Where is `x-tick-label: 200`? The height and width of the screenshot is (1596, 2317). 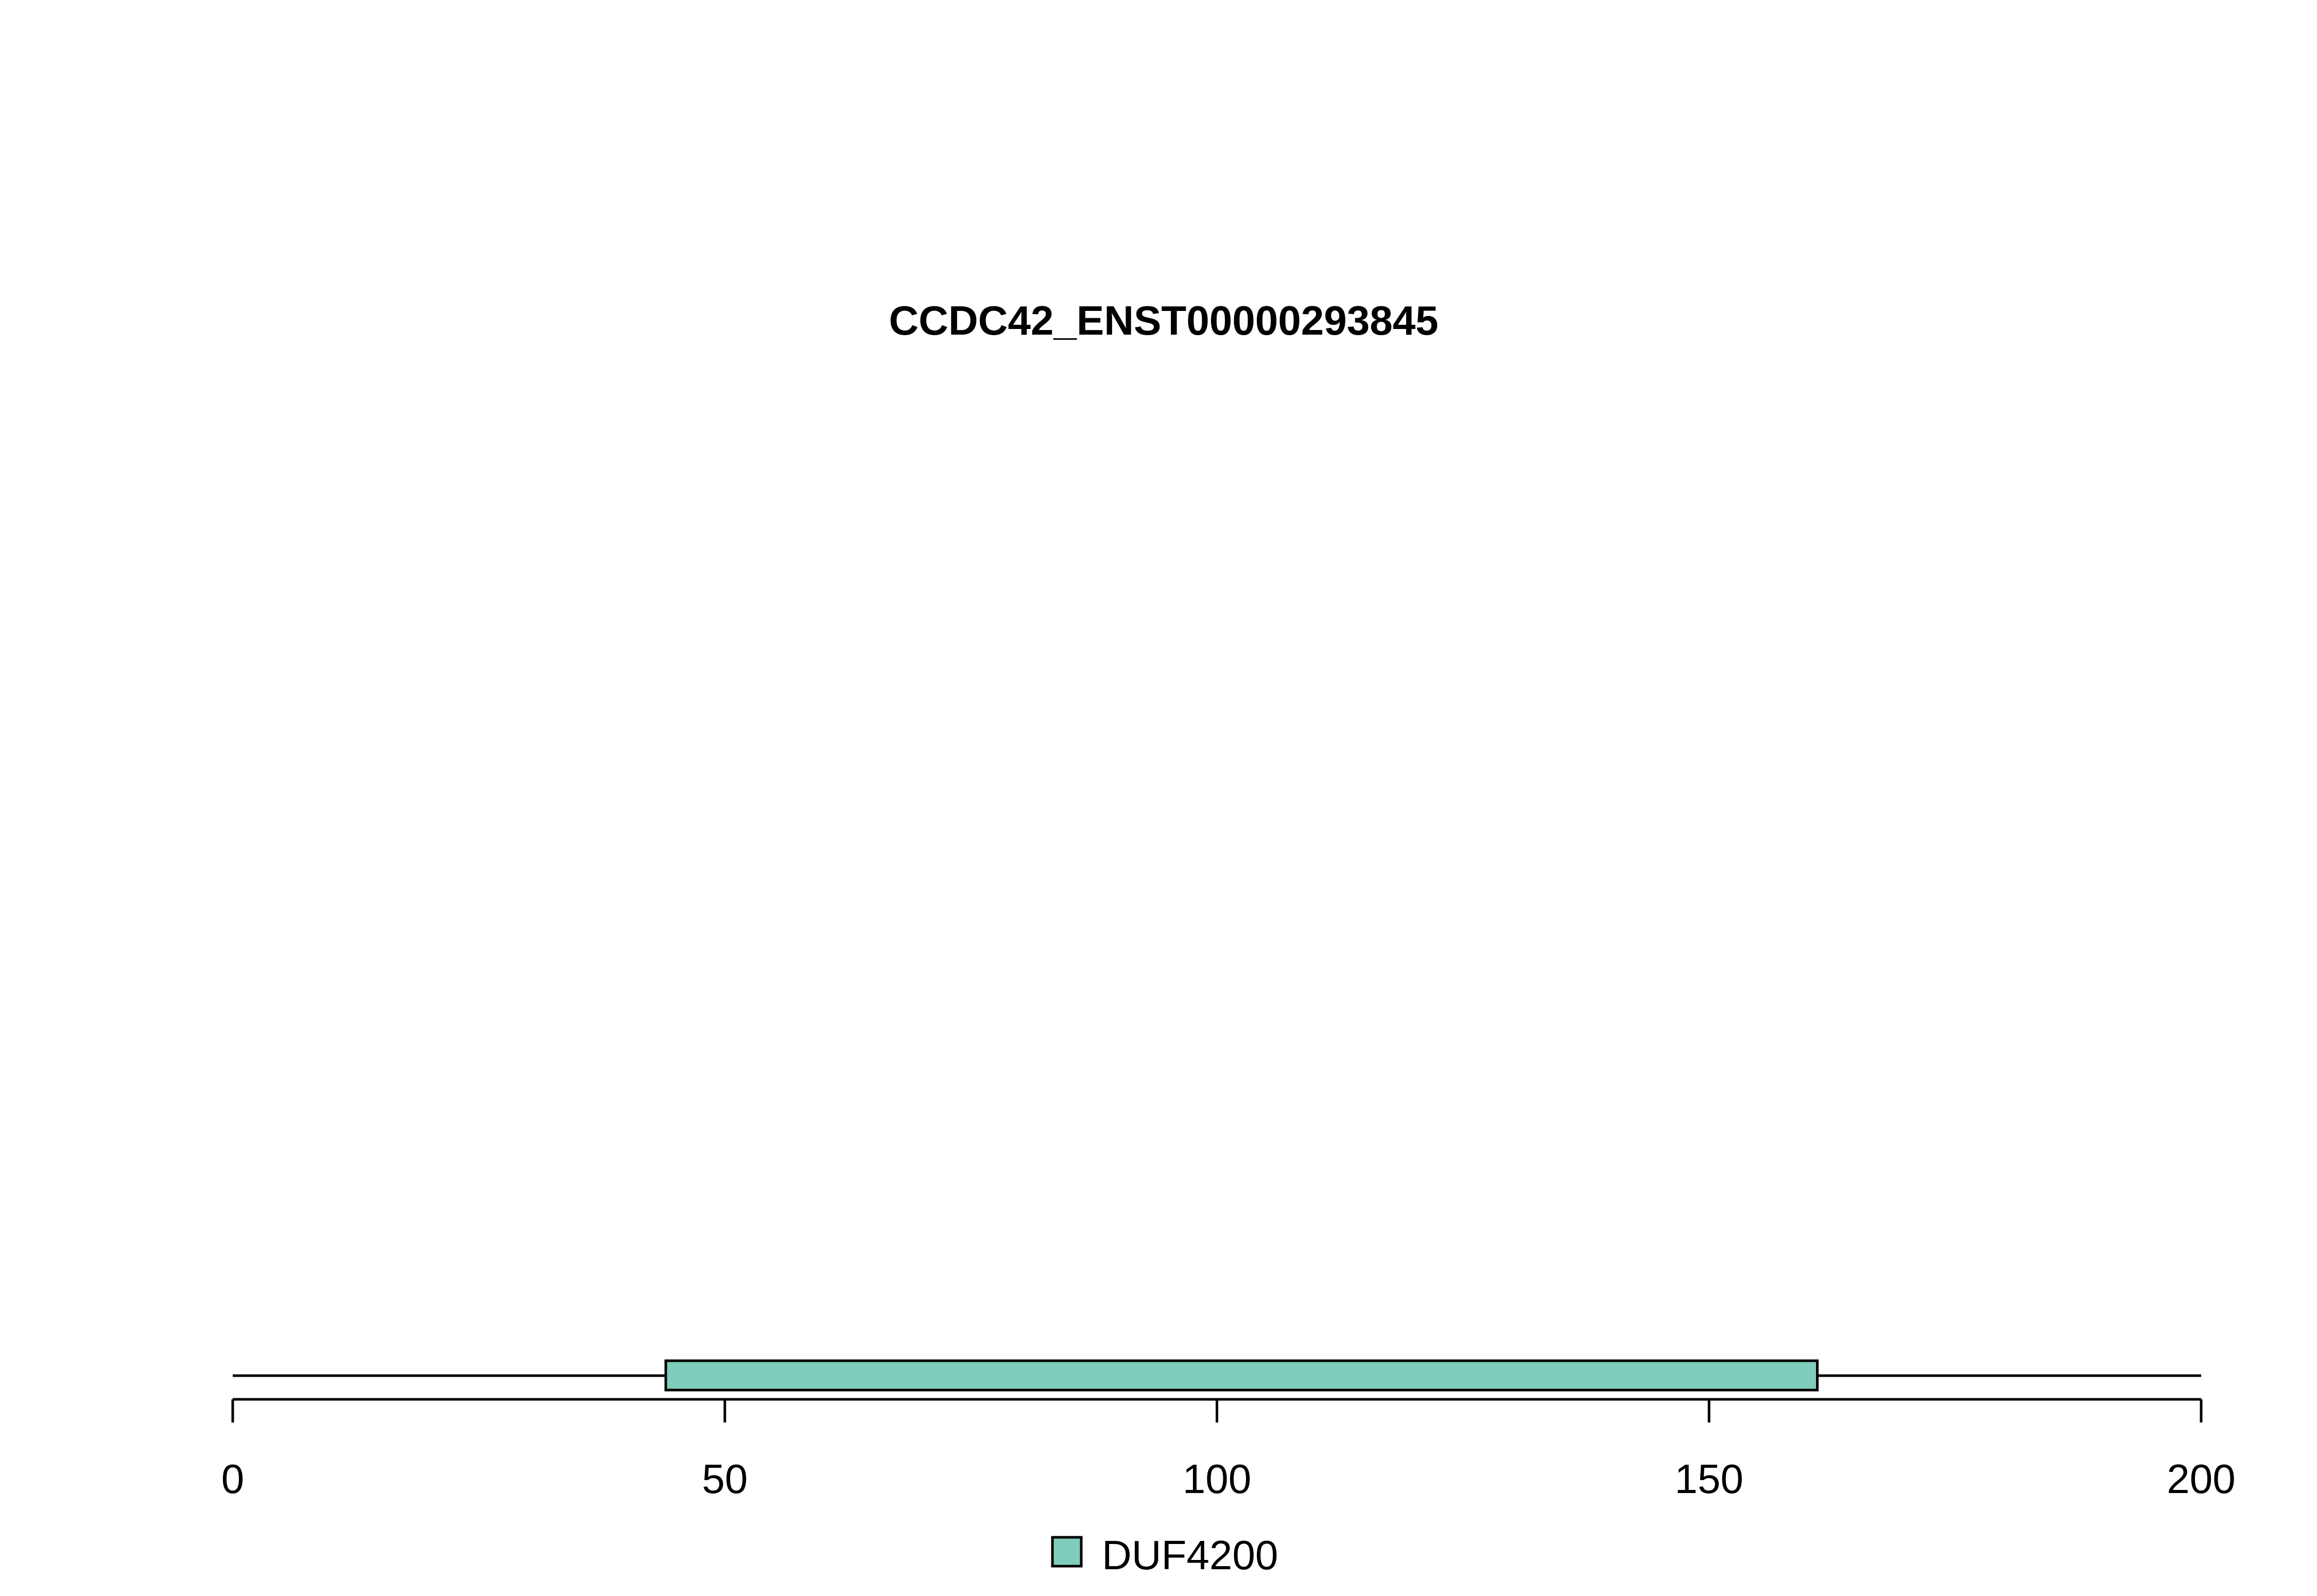
x-tick-label: 200 is located at coordinates (2201, 1479).